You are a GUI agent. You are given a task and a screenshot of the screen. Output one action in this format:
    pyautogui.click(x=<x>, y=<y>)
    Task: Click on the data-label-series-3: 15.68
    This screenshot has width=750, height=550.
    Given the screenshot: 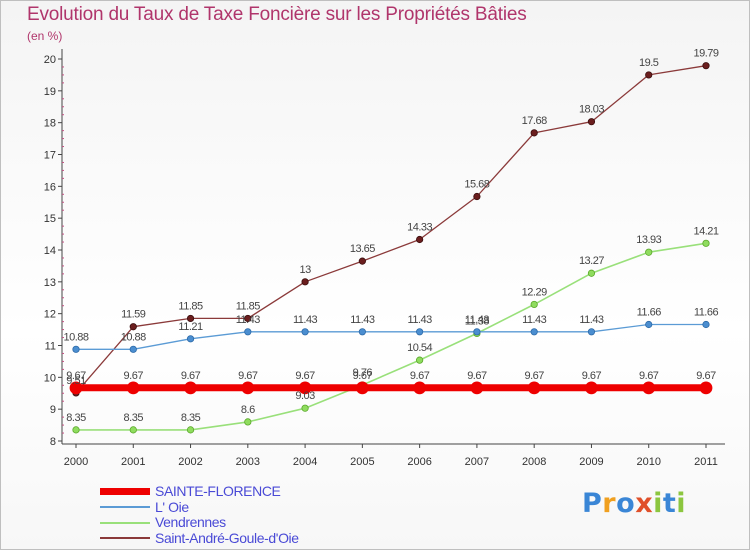 What is the action you would take?
    pyautogui.click(x=476, y=185)
    